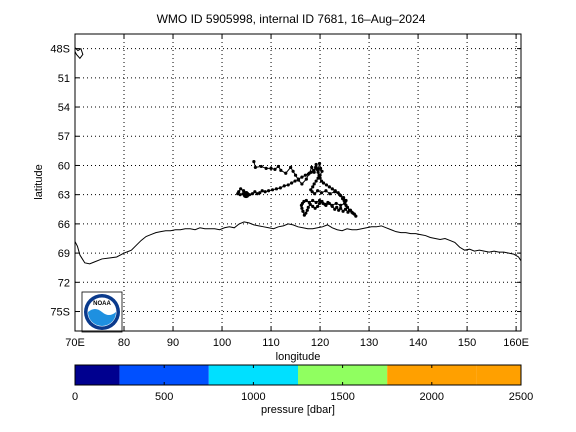  Describe the element at coordinates (342, 397) in the screenshot. I see `colorbar-tick-label: 1500` at that location.